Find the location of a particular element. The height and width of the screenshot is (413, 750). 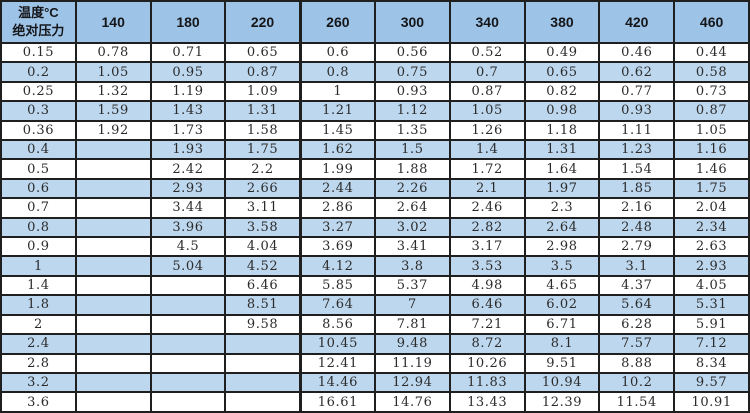

table-row: 2 9.58 8.56 7.81 7.21 6.71 6.28 5.91 is located at coordinates (375, 324).